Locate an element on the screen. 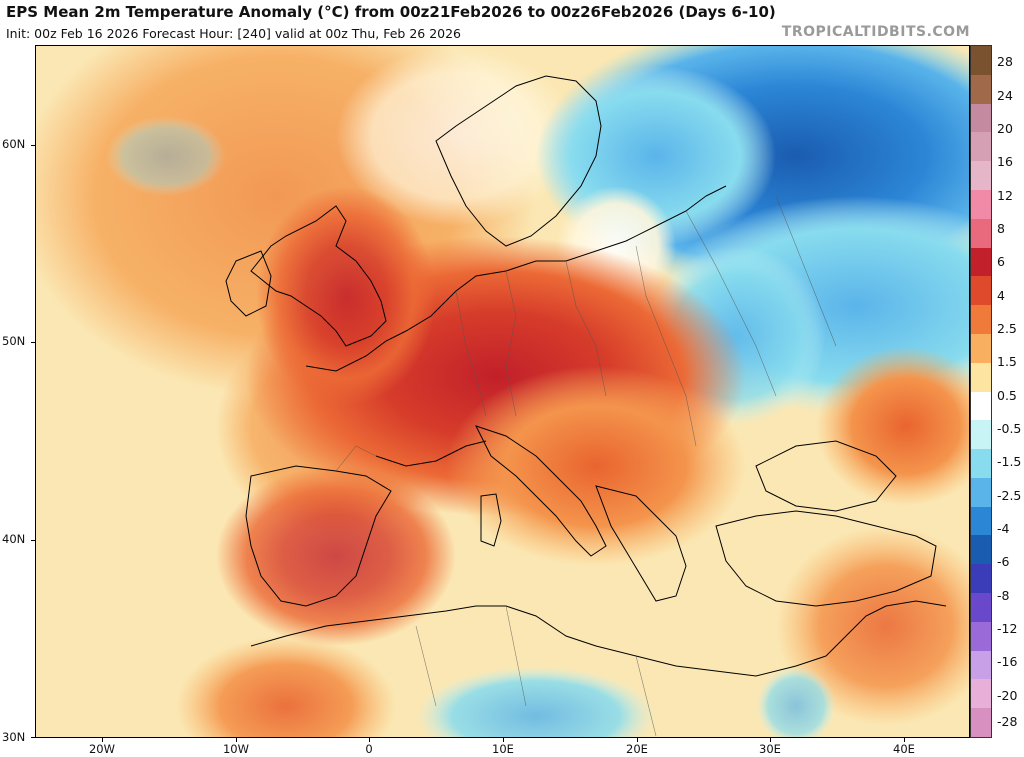 The width and height of the screenshot is (1024, 757). colorbar-label: 12 is located at coordinates (1005, 195).